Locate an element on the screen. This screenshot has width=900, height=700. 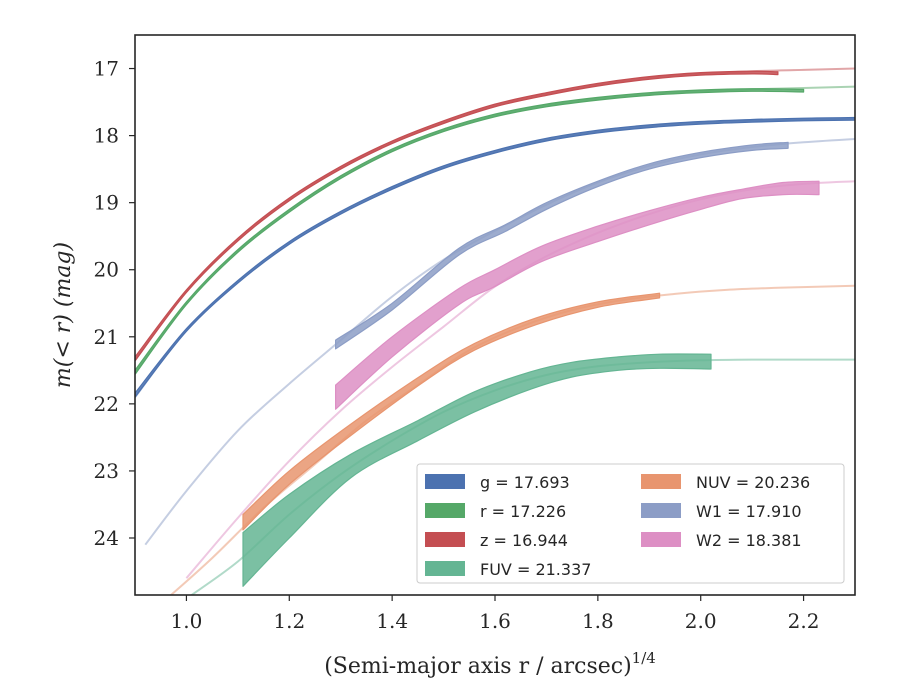
legend-label-nuv: NUV = 20.236 is located at coordinates (753, 482).